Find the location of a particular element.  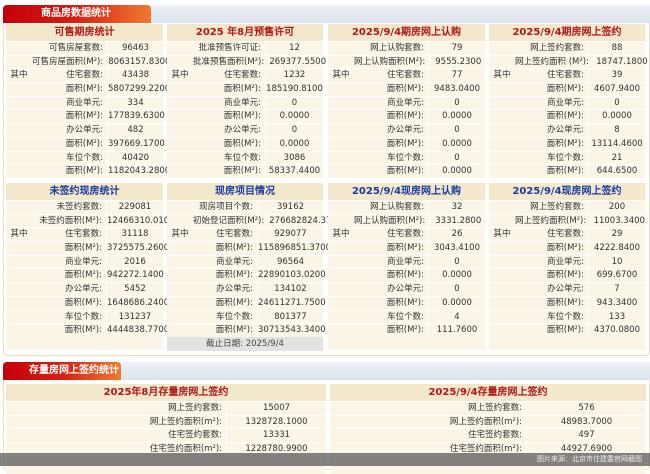

stat-label: 网上签约套数: is located at coordinates (557, 48).